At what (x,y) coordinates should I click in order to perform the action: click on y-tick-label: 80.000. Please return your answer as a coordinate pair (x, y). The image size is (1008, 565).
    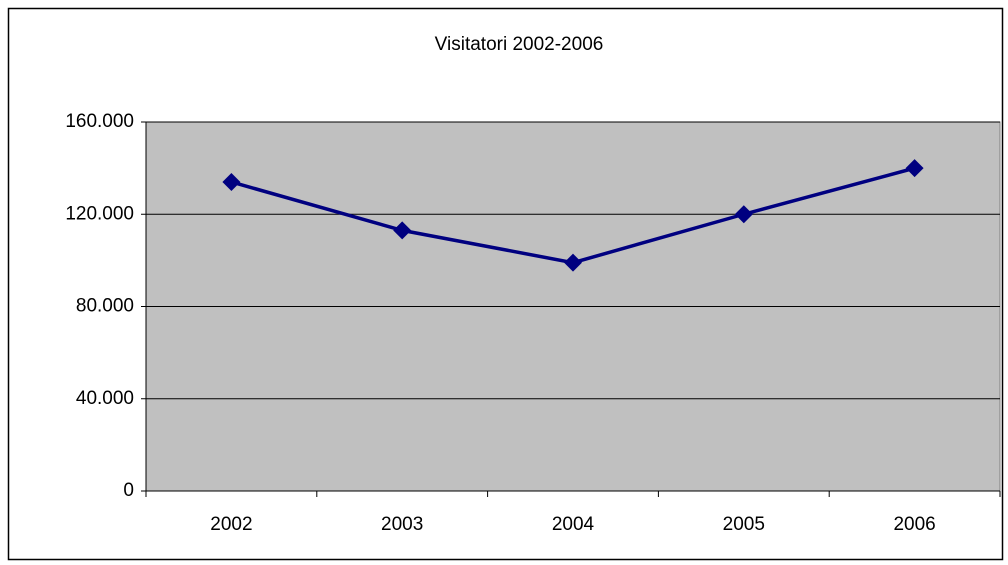
    Looking at the image, I should click on (105, 306).